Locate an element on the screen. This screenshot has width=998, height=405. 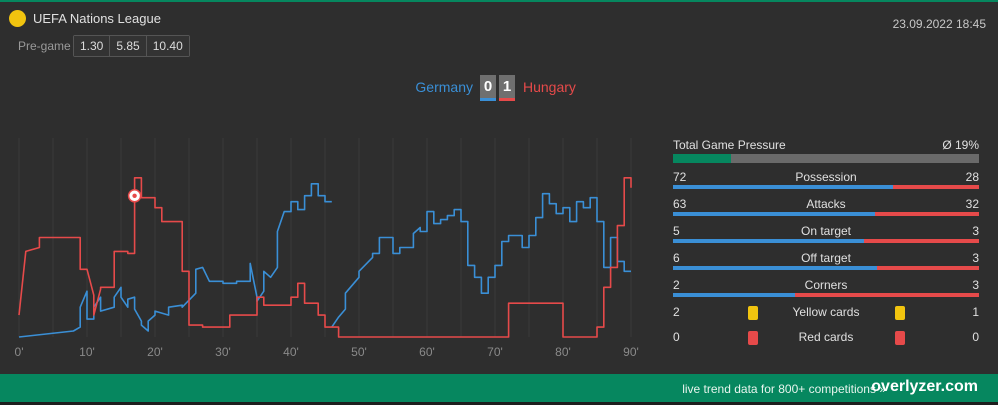
pressure-label: Total Game Pressure is located at coordinates (729, 145).